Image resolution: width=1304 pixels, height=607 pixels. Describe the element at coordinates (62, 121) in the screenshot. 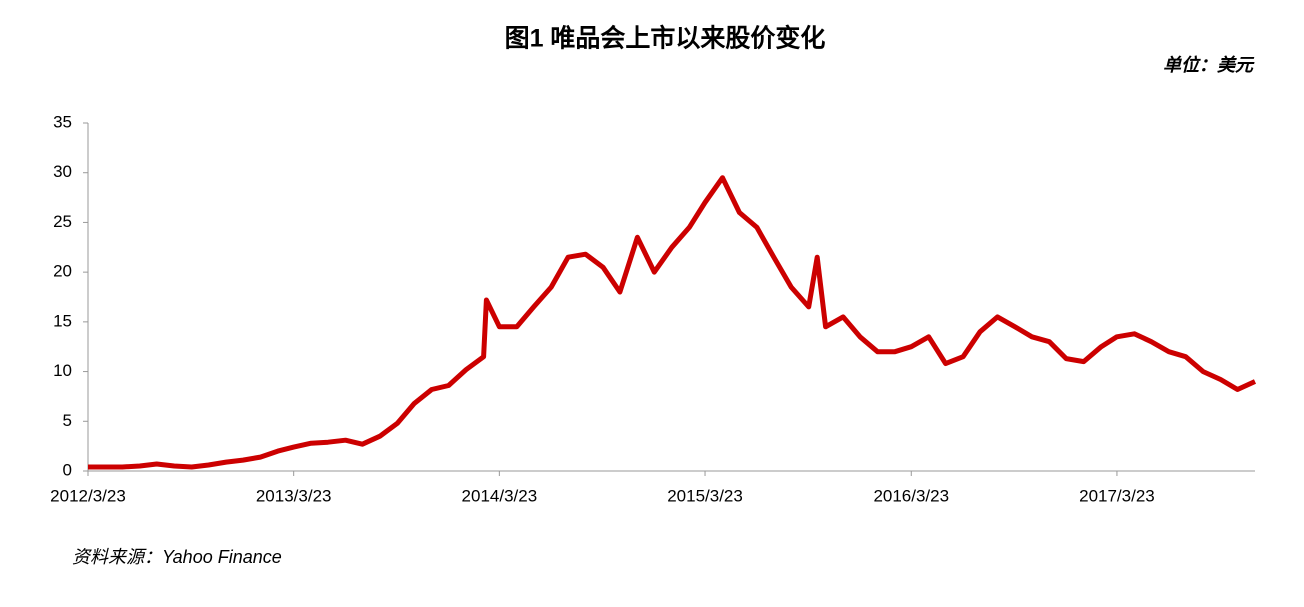

I see `y-tick-label: 35` at that location.